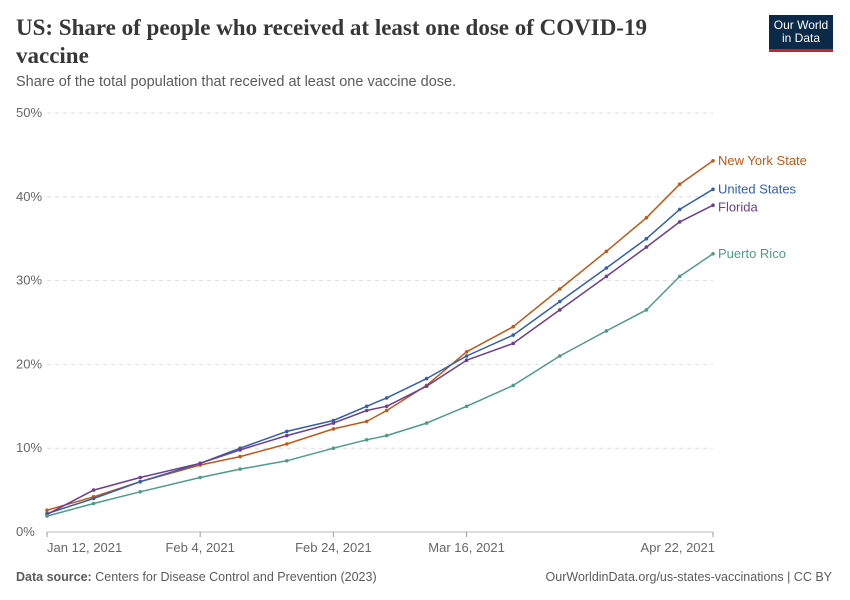  I want to click on owid-logo: Our World in Data, so click(801, 33).